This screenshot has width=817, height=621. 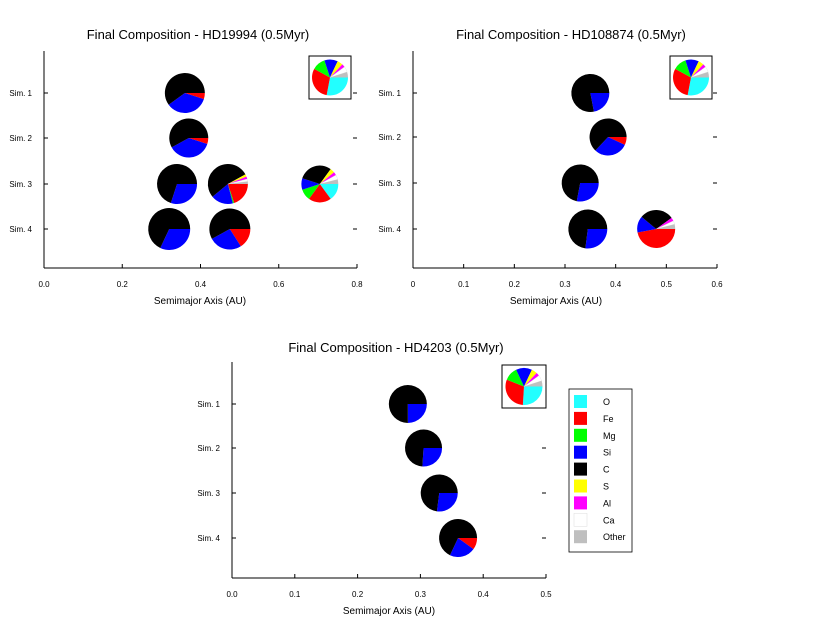 What do you see at coordinates (606, 402) in the screenshot?
I see `legend-label-o: O` at bounding box center [606, 402].